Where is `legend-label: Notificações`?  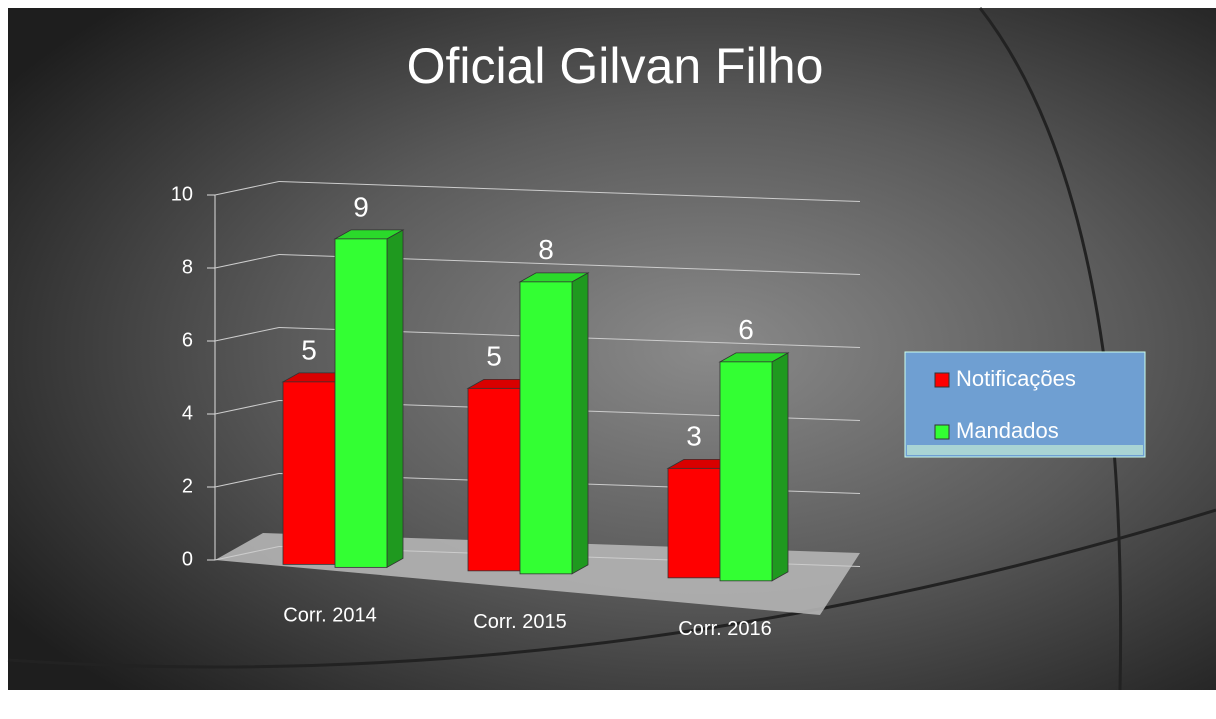
legend-label: Notificações is located at coordinates (1016, 378).